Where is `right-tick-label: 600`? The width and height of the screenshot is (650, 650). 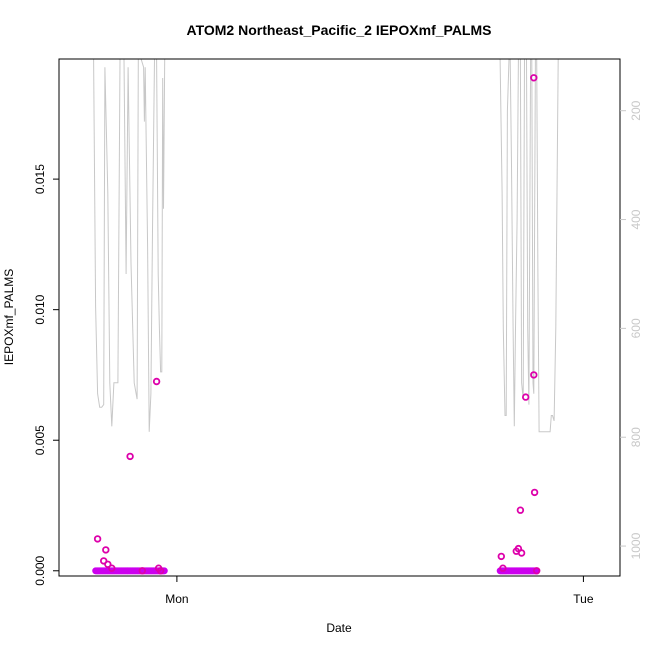
right-tick-label: 600 is located at coordinates (636, 328).